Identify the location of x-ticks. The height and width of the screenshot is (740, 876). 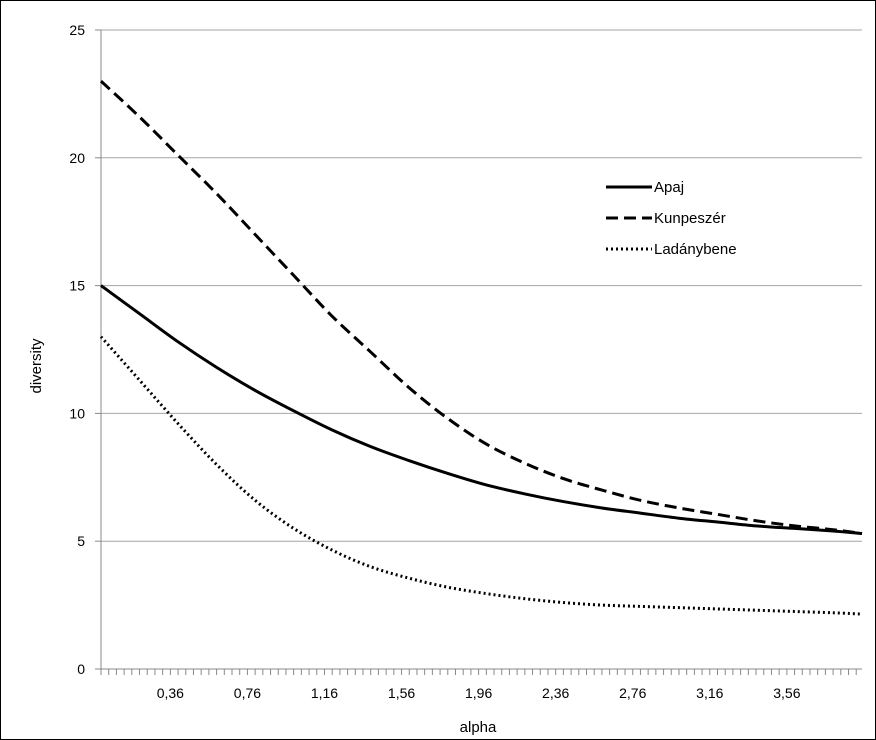
(478, 672).